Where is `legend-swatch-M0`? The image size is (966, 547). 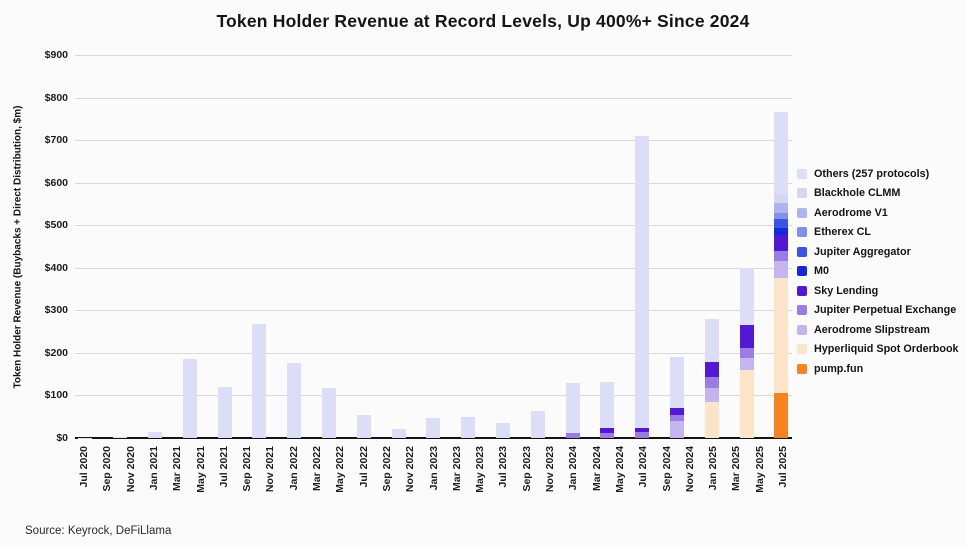 legend-swatch-M0 is located at coordinates (802, 271).